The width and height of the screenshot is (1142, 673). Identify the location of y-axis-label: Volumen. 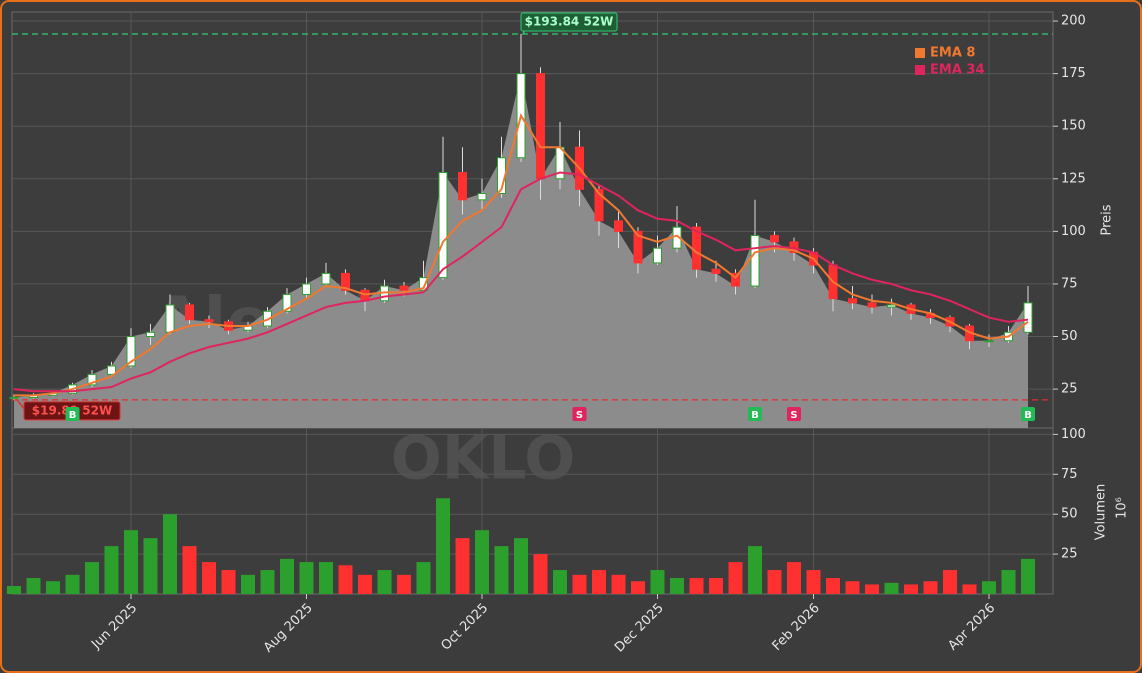
(1101, 512).